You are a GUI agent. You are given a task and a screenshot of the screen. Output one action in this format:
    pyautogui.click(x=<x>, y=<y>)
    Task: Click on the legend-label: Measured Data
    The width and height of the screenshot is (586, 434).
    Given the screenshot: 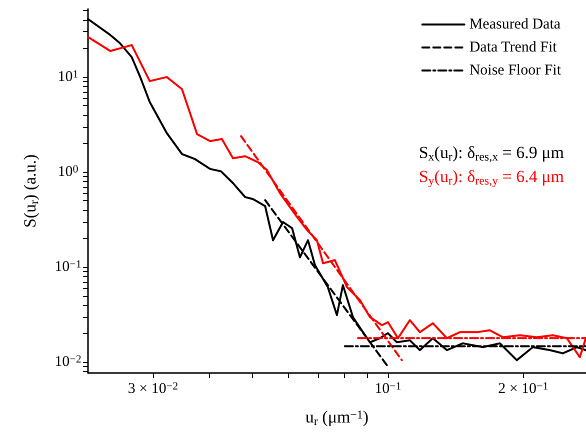 What is the action you would take?
    pyautogui.click(x=515, y=24)
    